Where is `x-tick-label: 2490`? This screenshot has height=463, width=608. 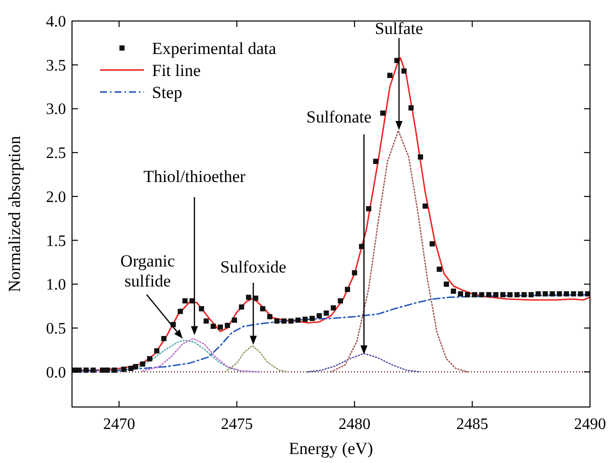 x-tick-label: 2490 is located at coordinates (590, 424).